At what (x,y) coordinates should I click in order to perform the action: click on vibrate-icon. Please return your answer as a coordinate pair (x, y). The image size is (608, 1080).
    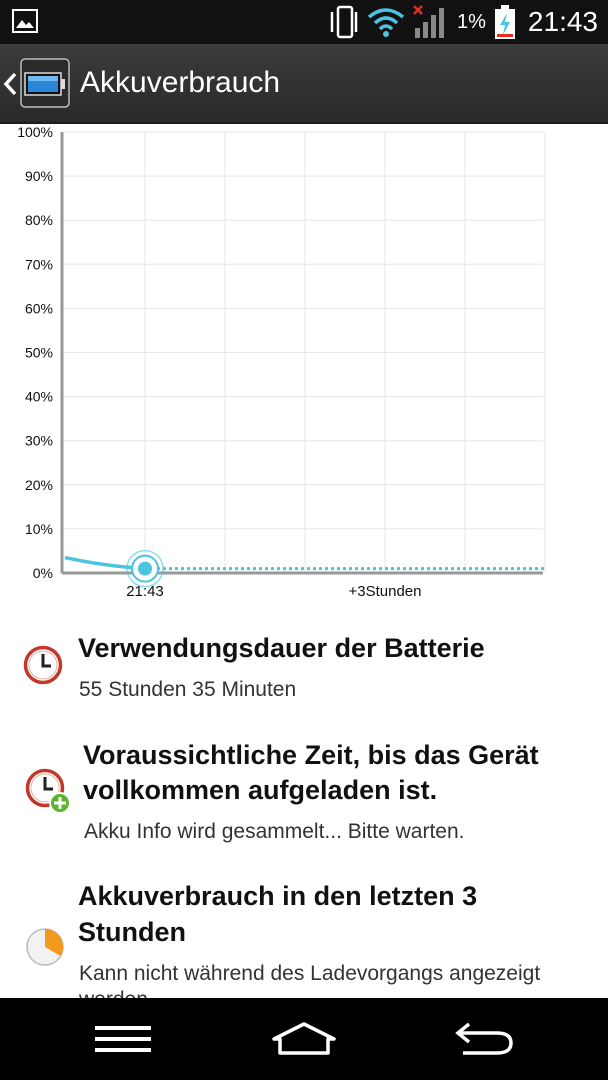
    Looking at the image, I should click on (344, 22).